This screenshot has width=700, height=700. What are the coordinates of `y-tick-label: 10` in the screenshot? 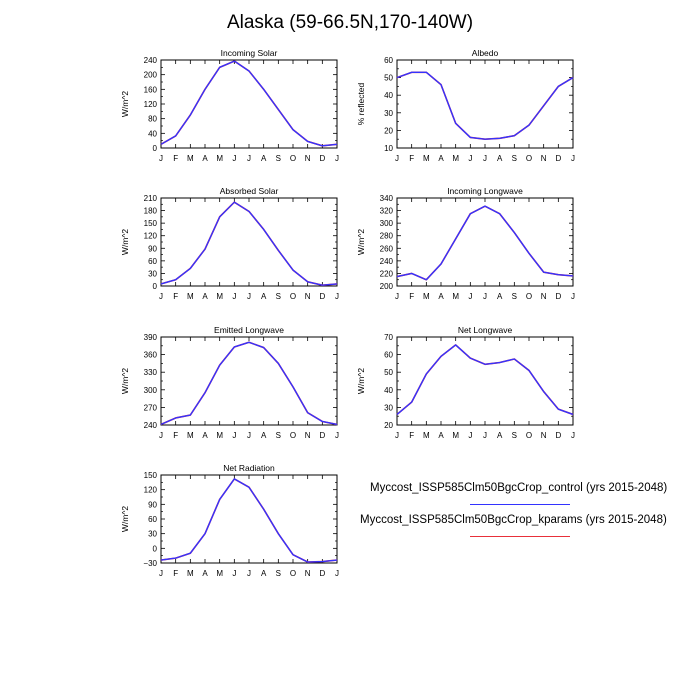 It's located at (388, 148).